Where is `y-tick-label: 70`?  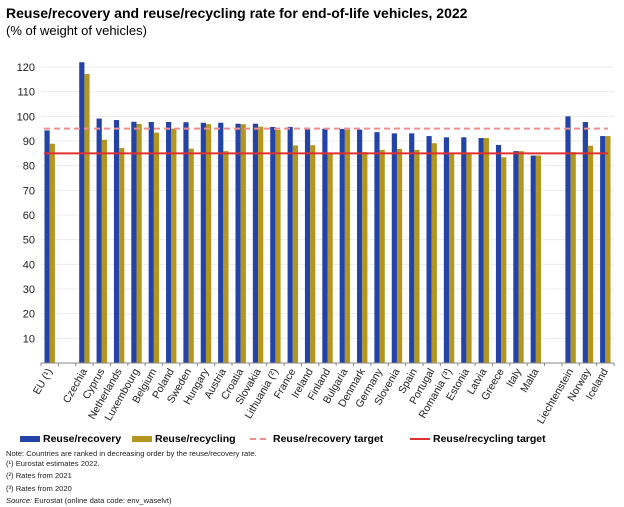
y-tick-label: 70 is located at coordinates (29, 191).